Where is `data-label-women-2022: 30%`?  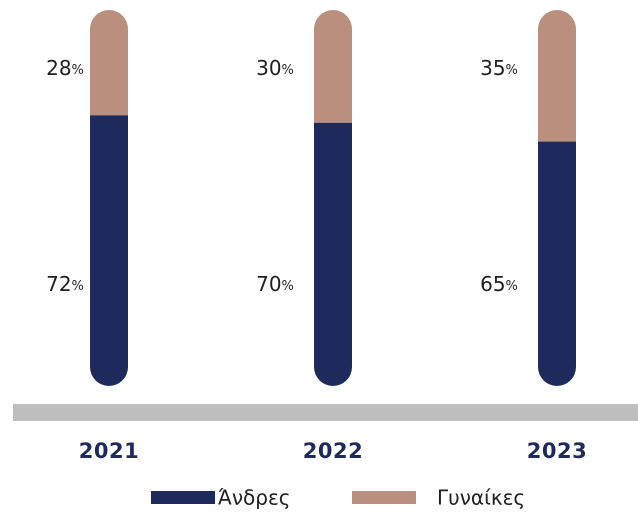 data-label-women-2022: 30% is located at coordinates (275, 68).